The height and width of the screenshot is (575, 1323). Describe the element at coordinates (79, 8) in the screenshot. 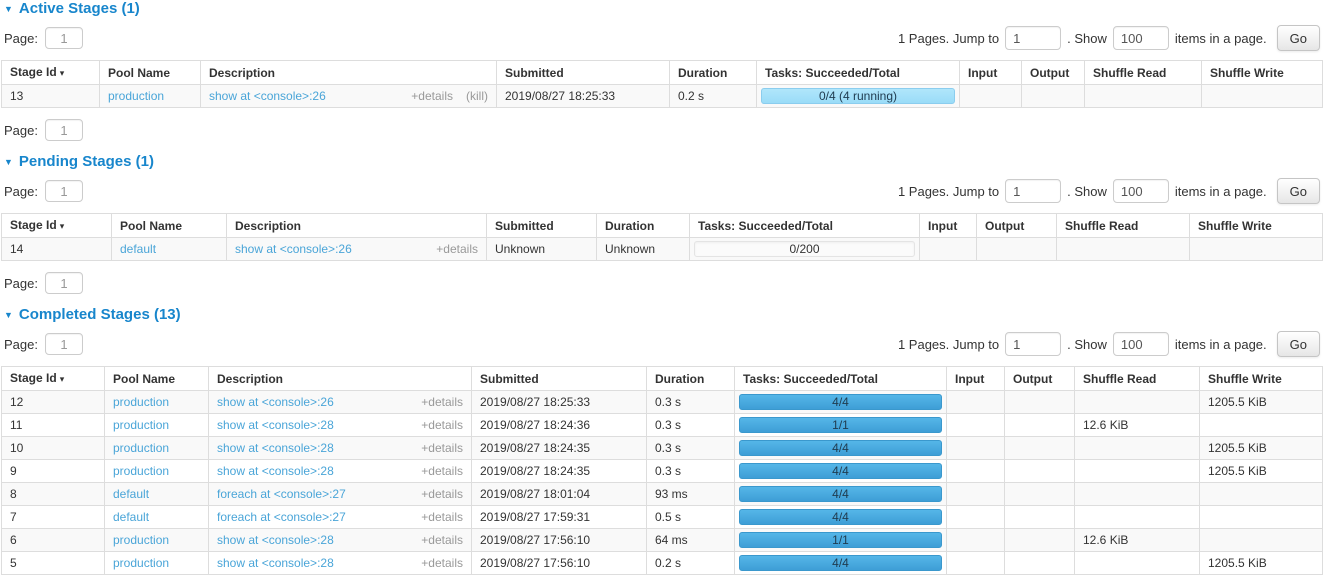

I see `section-title-text: Active Stages (1)` at that location.